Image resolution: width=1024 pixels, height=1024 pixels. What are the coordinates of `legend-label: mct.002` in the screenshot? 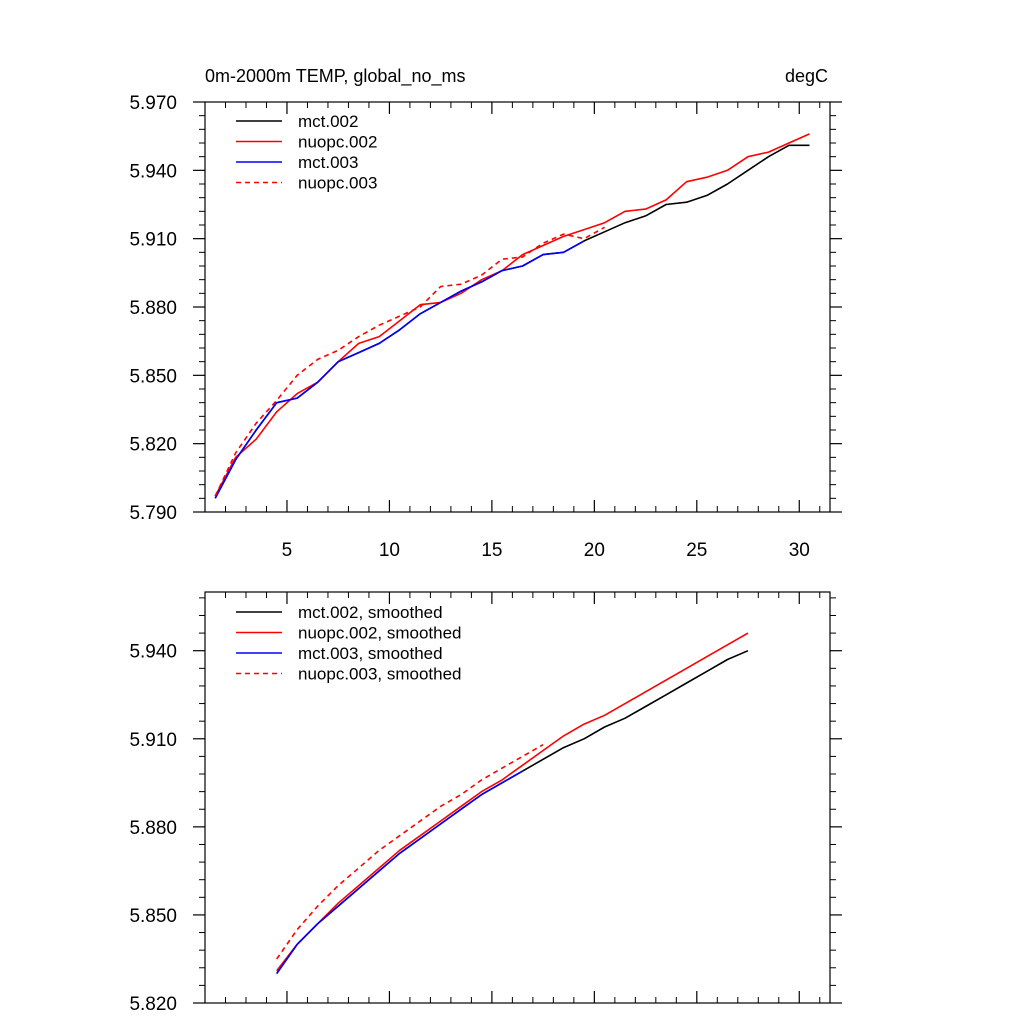 It's located at (328, 121).